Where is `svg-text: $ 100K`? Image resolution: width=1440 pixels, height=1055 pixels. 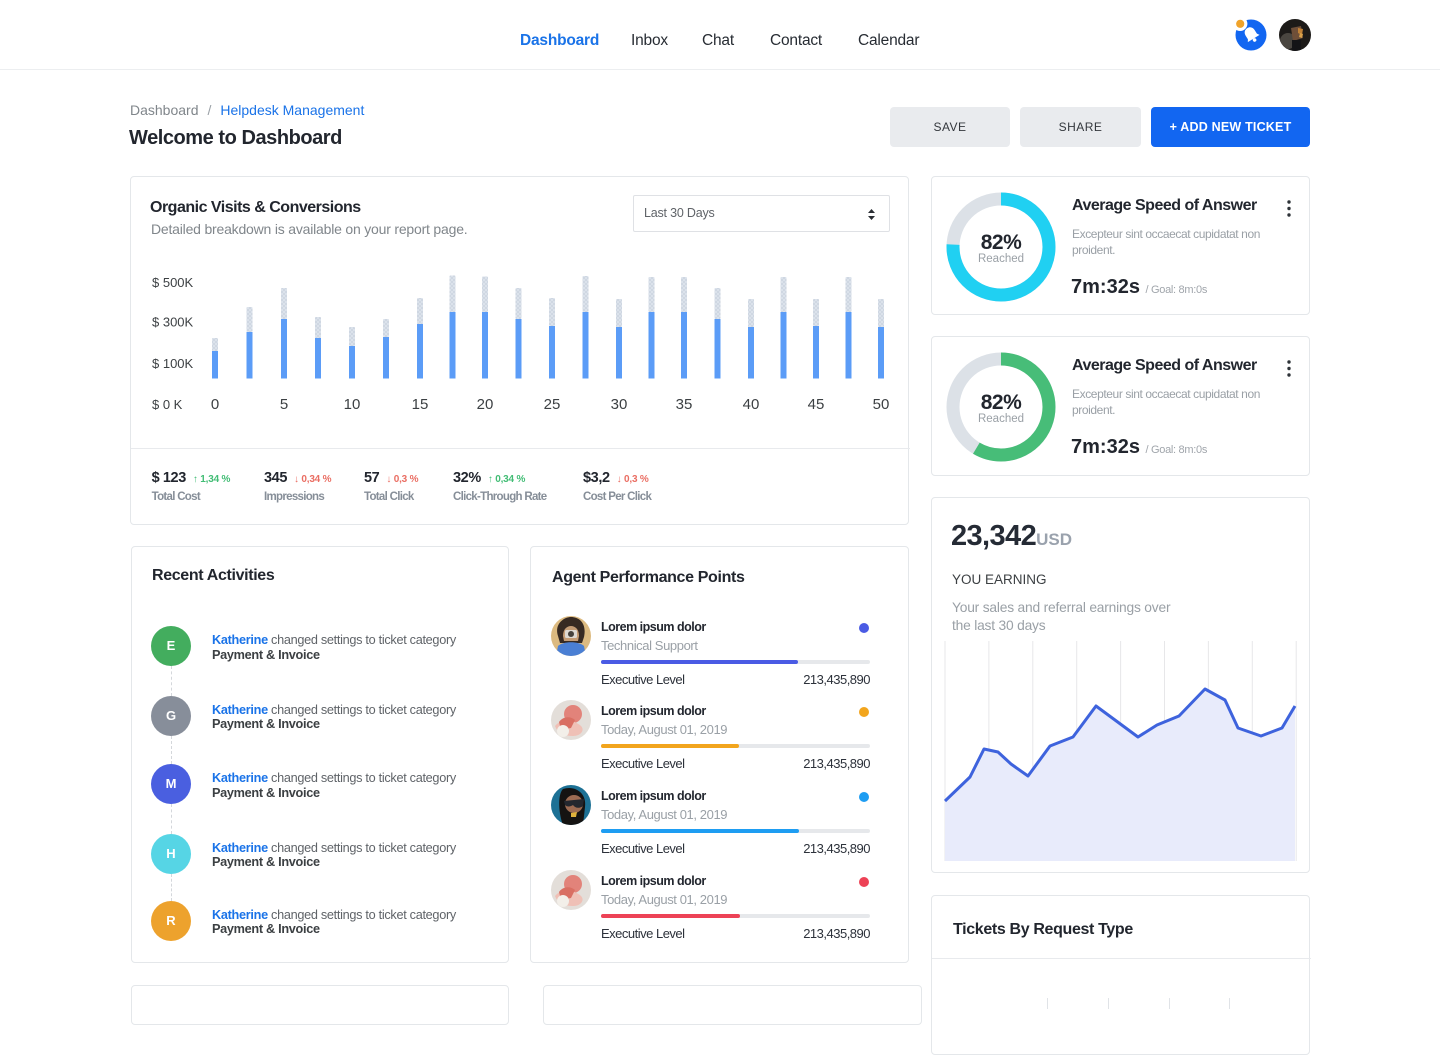
svg-text: $ 100K is located at coordinates (173, 363).